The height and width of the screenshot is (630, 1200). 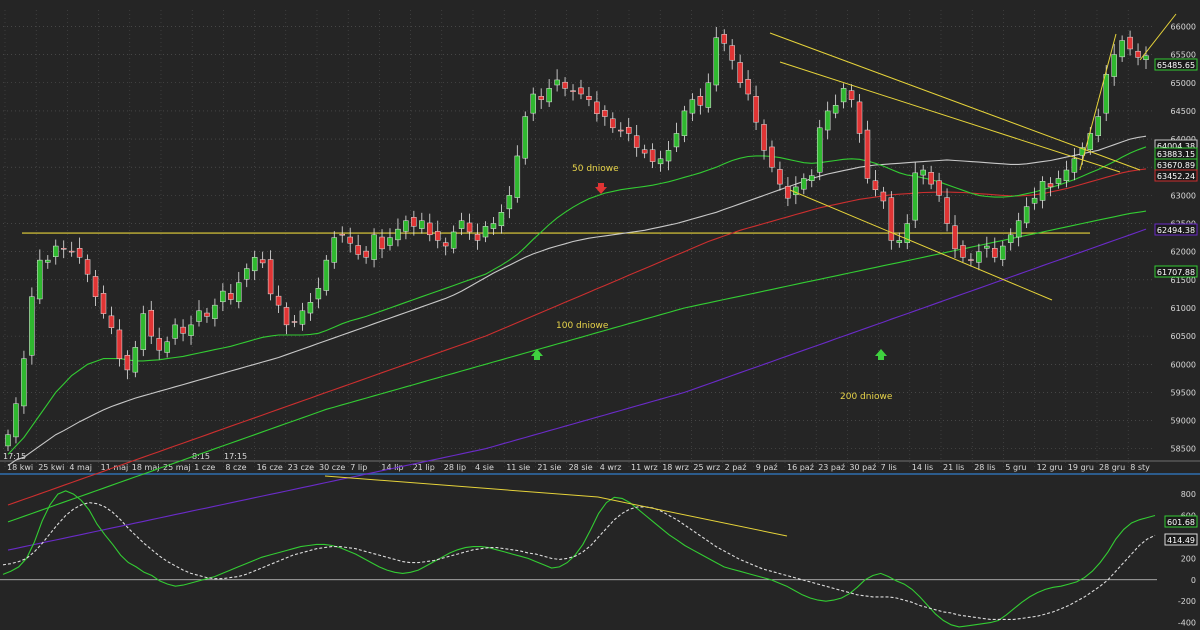 I want to click on price-badge-label: 62494.38, so click(x=1176, y=230).